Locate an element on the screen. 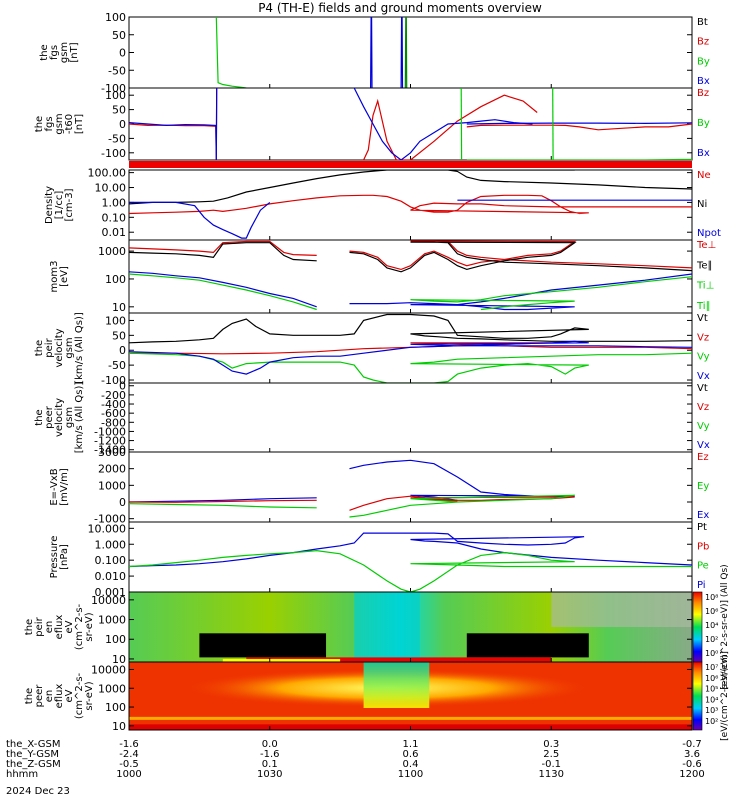  x-tick-label: 0.0 is located at coordinates (270, 744).